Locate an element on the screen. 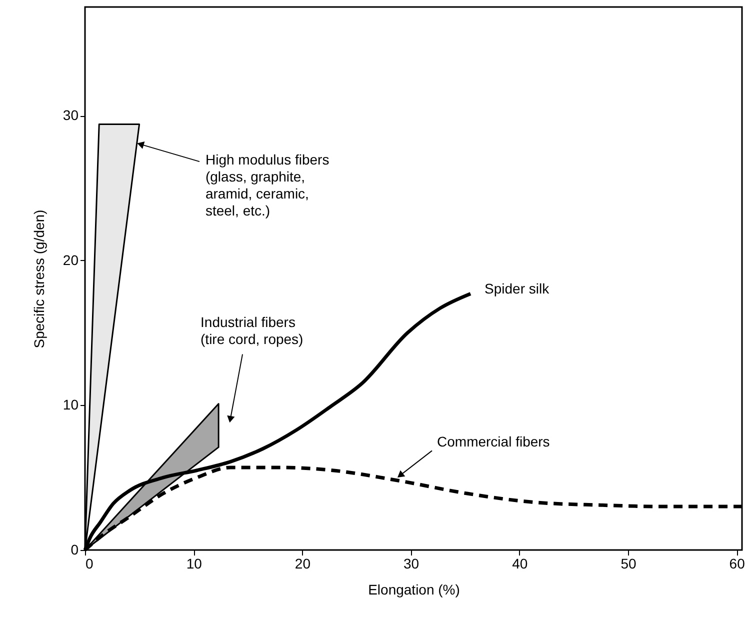 The image size is (748, 621). annotation: Spider silk is located at coordinates (517, 288).